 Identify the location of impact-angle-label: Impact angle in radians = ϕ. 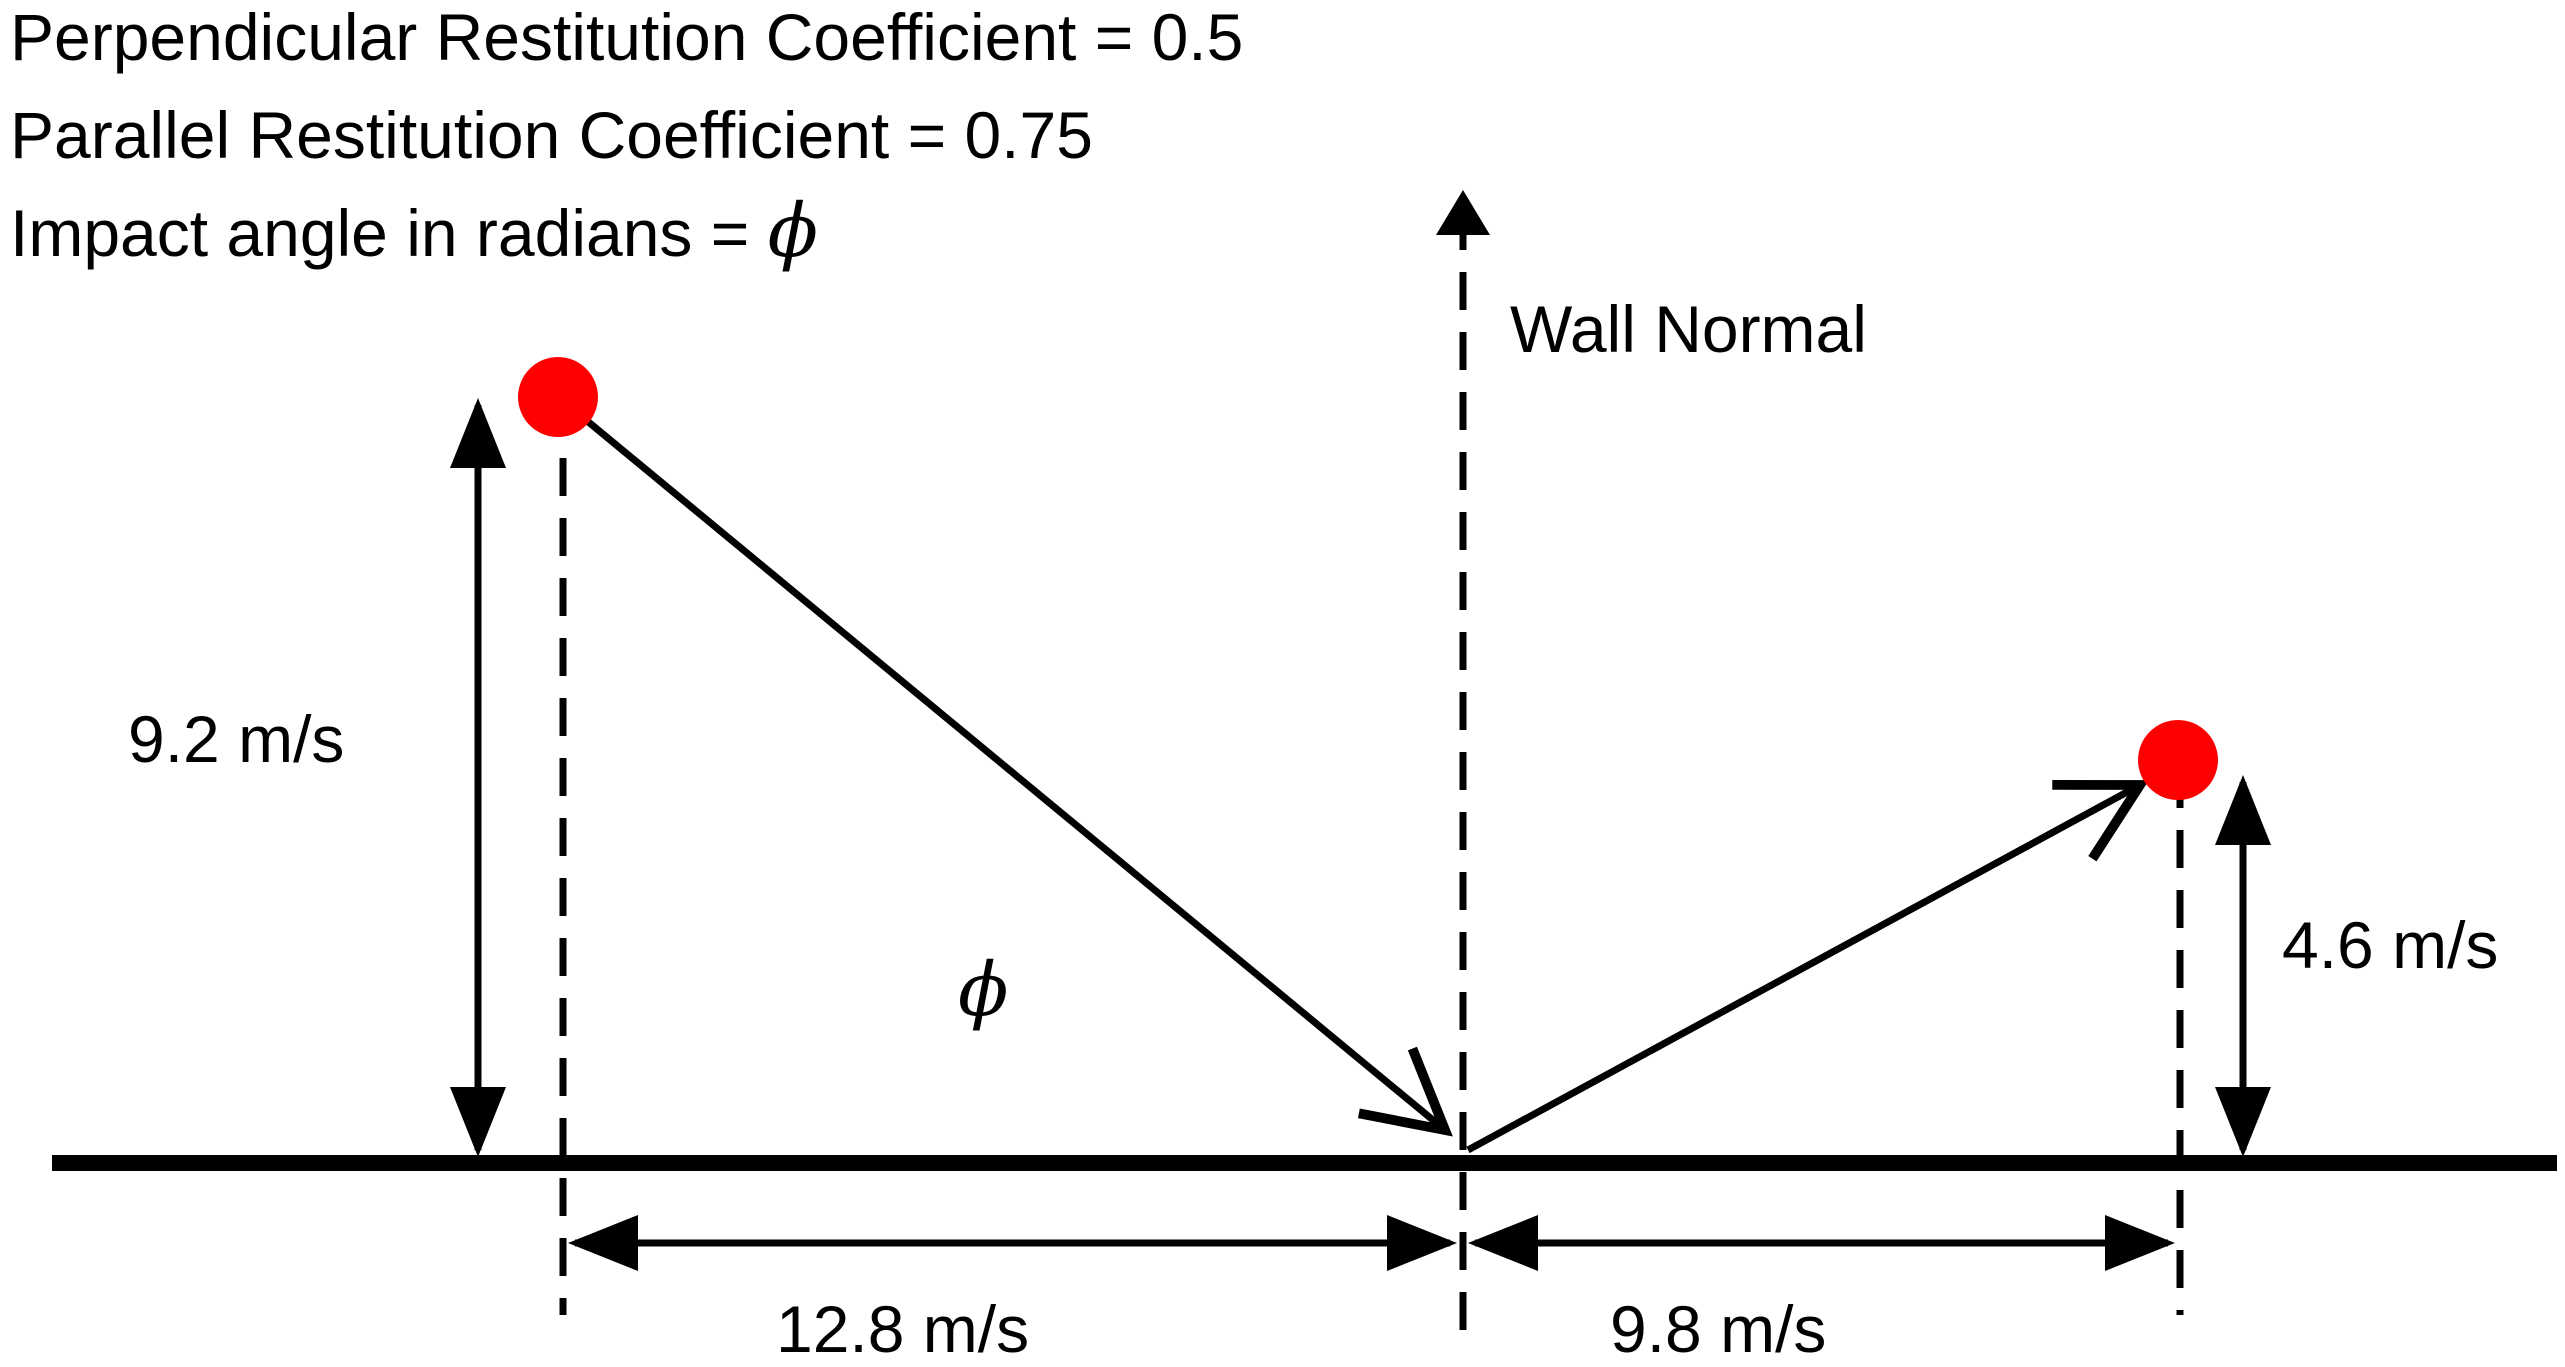
(414, 231).